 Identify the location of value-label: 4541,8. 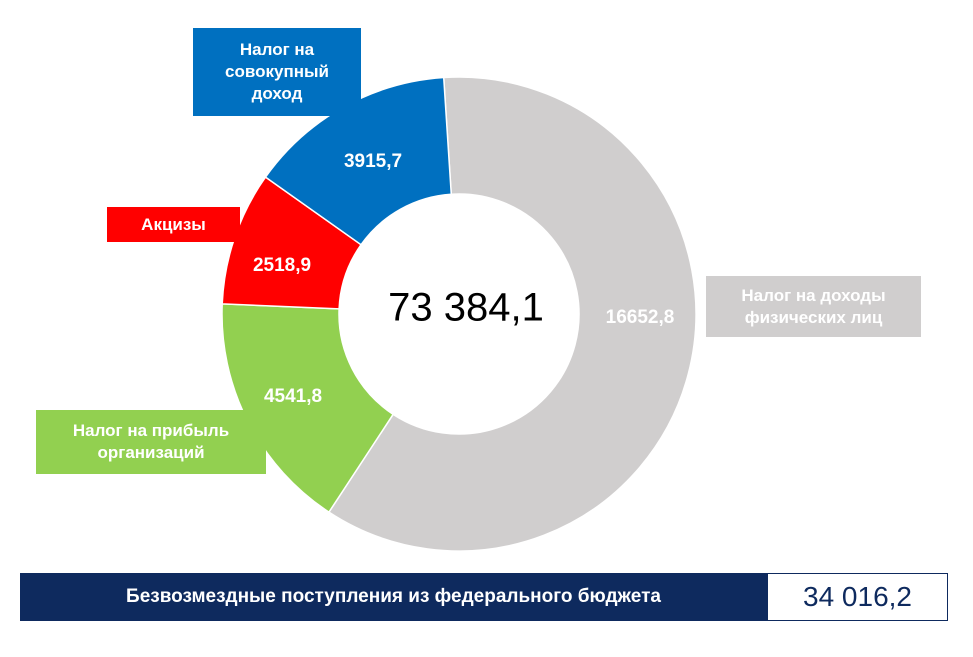
(293, 396).